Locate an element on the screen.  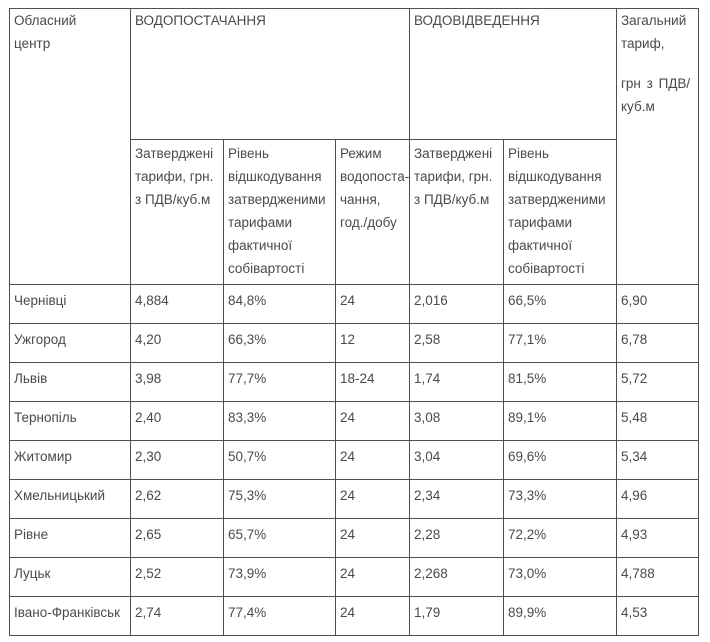
cell-city: Ужгород is located at coordinates (70, 343).